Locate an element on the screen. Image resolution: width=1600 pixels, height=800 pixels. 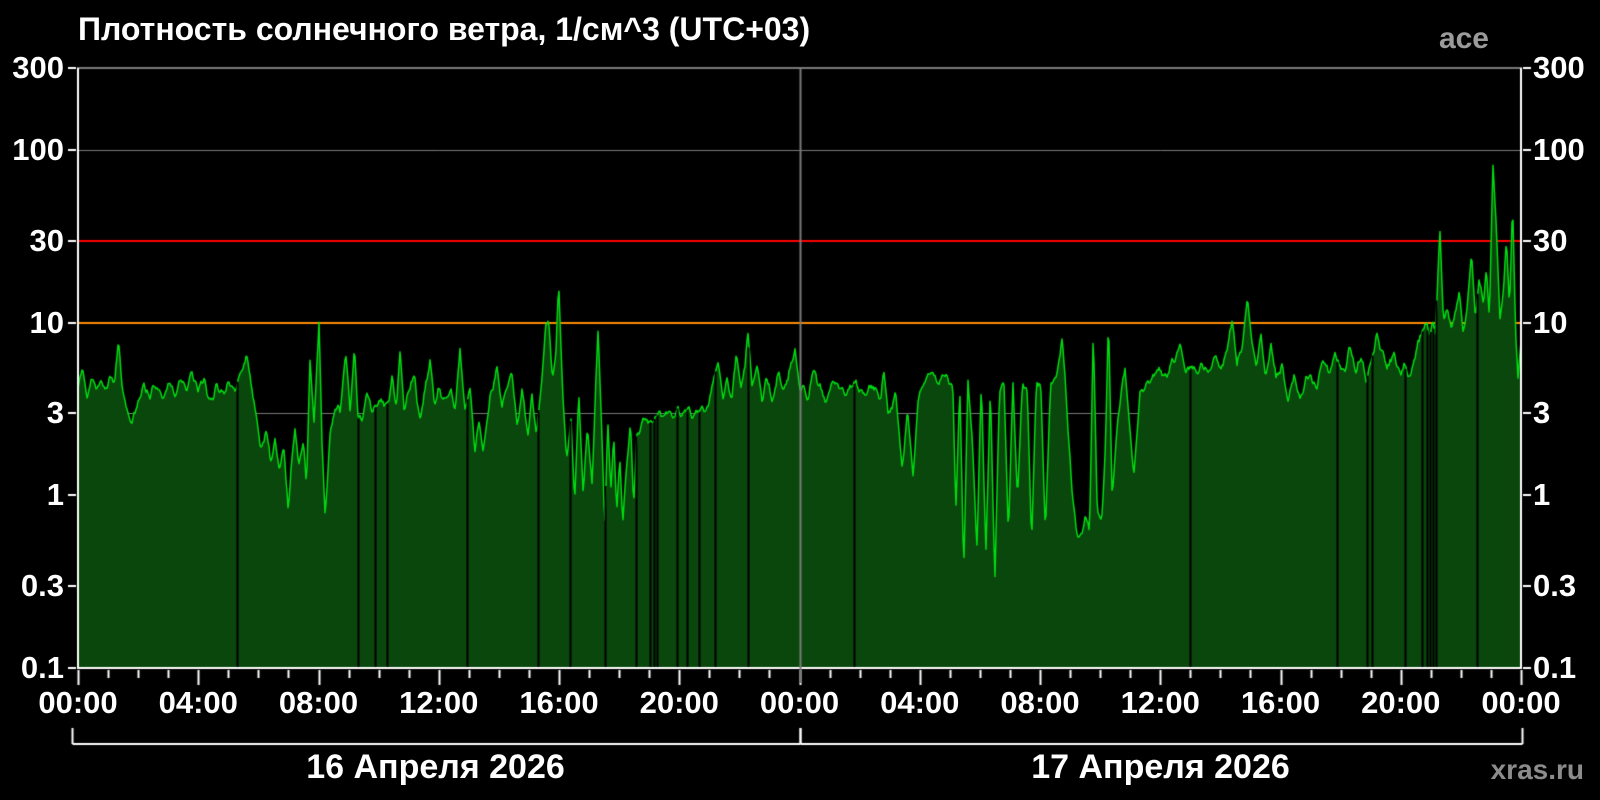
x-tick-label-12: 00:00 is located at coordinates (1521, 702).